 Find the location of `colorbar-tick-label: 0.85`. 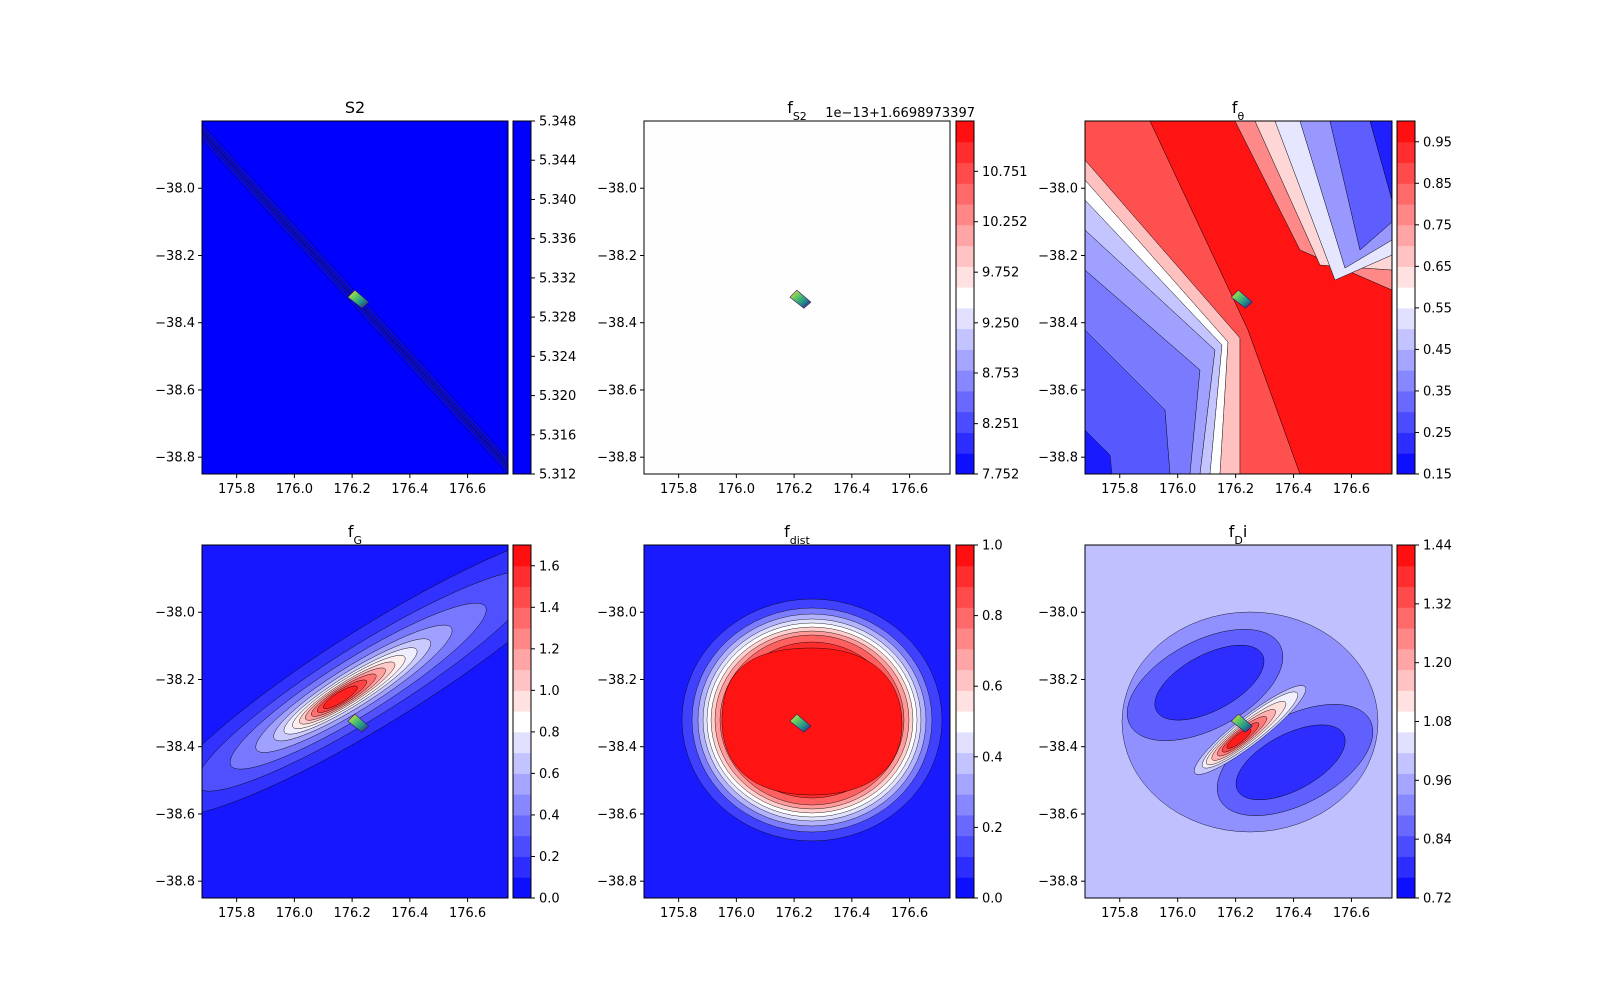

colorbar-tick-label: 0.85 is located at coordinates (1437, 184).